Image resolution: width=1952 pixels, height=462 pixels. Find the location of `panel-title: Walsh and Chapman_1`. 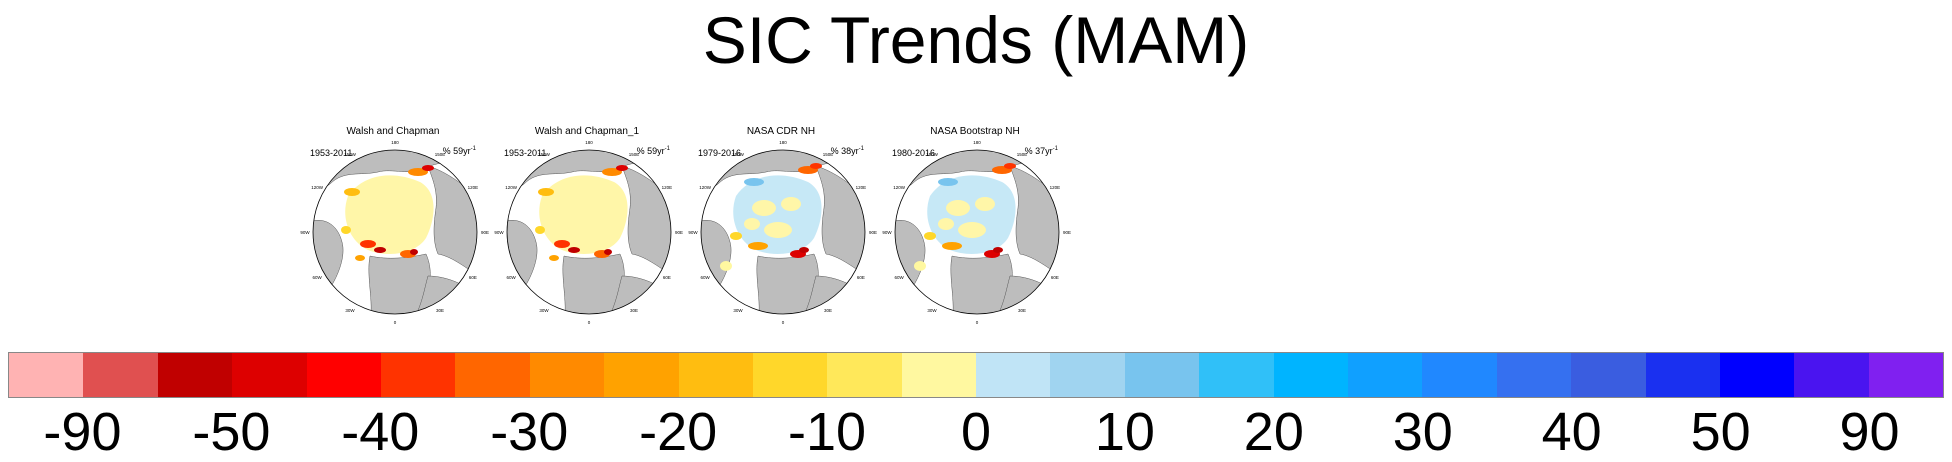

panel-title: Walsh and Chapman_1 is located at coordinates (587, 131).